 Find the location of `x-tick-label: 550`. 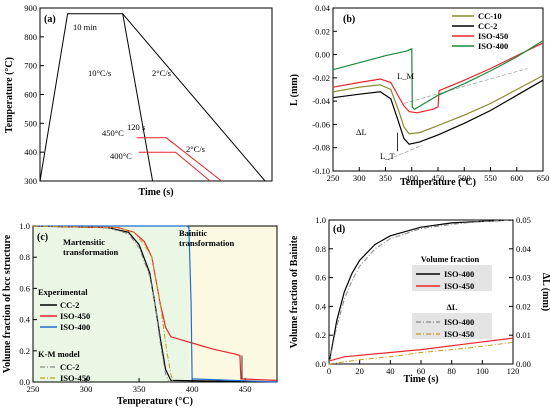

x-tick-label: 550 is located at coordinates (490, 178).